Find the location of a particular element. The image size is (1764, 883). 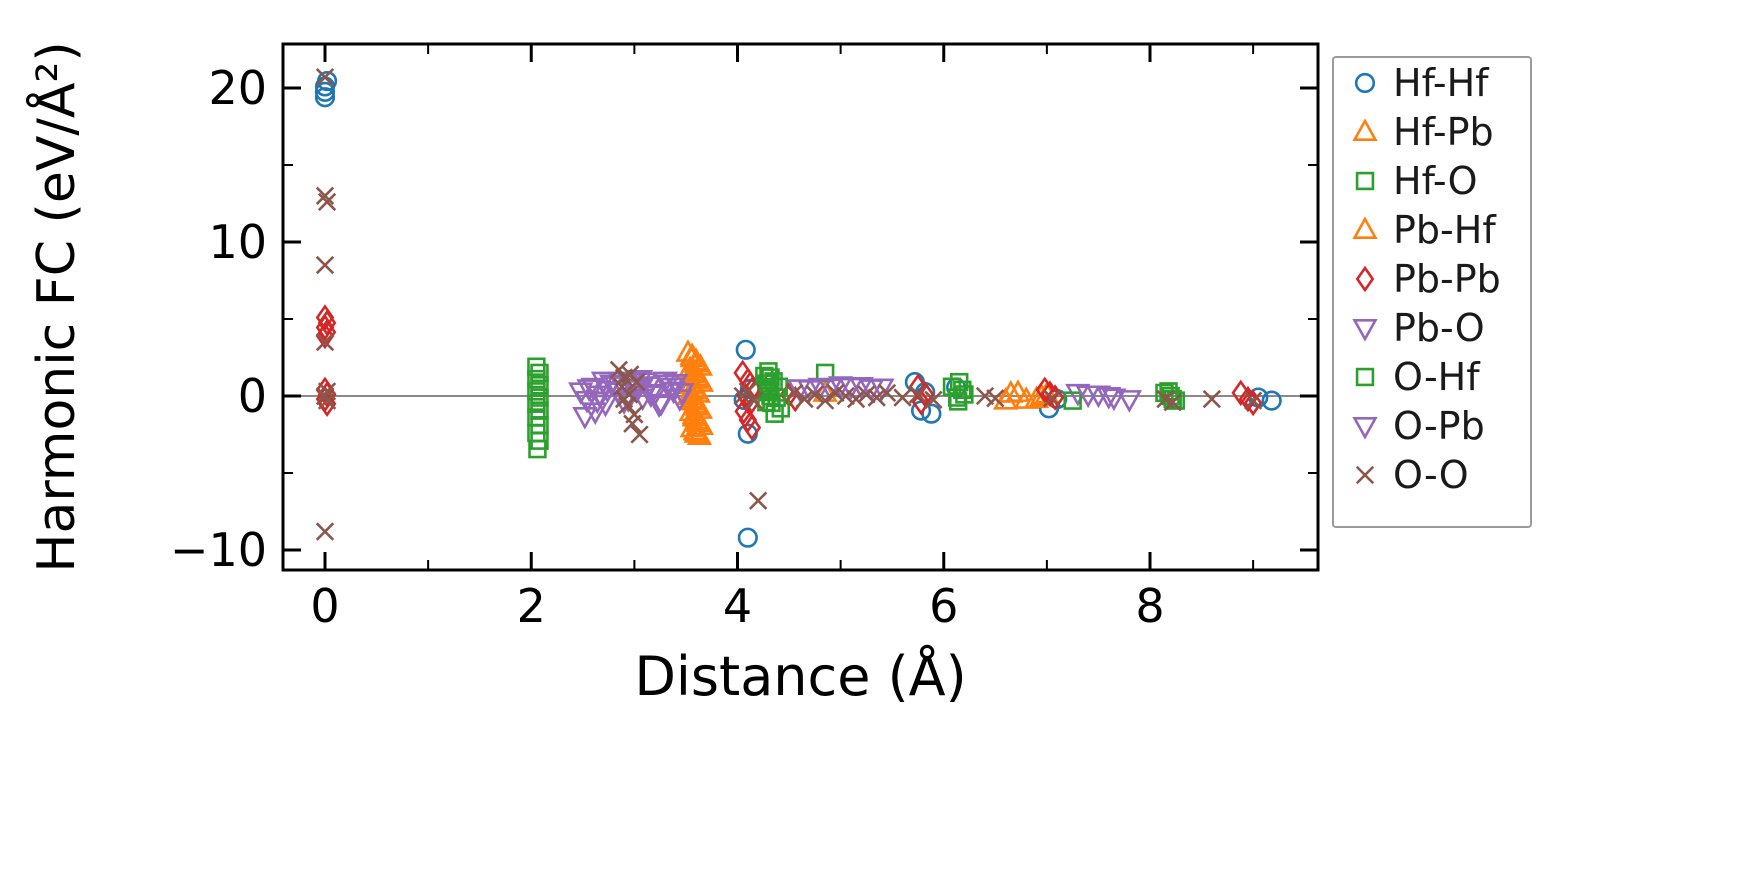

legend-item: Pb-O is located at coordinates (1418, 328).